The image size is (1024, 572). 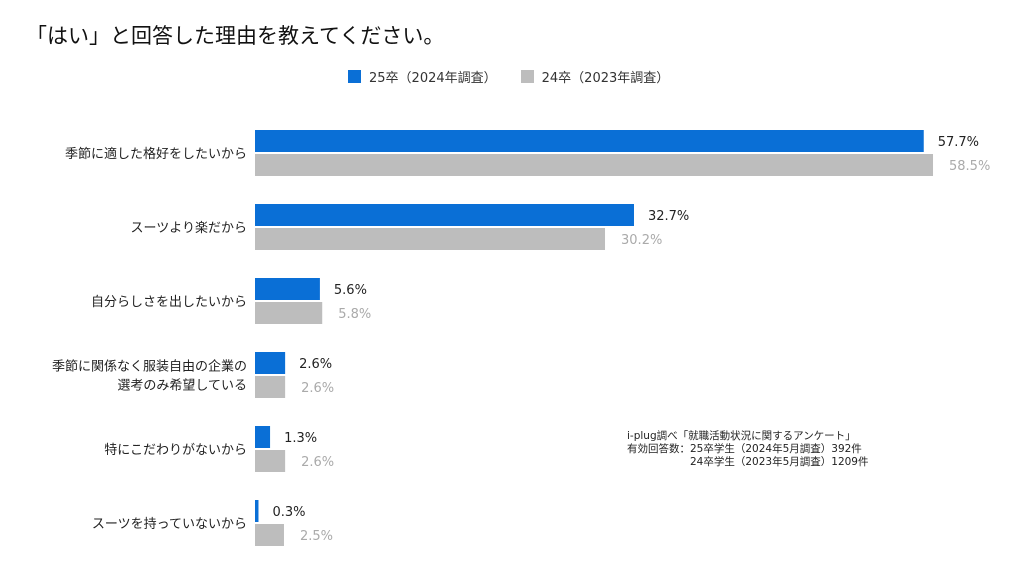 What do you see at coordinates (605, 78) in the screenshot?
I see `legend-label: 24卒（2023年調査）` at bounding box center [605, 78].